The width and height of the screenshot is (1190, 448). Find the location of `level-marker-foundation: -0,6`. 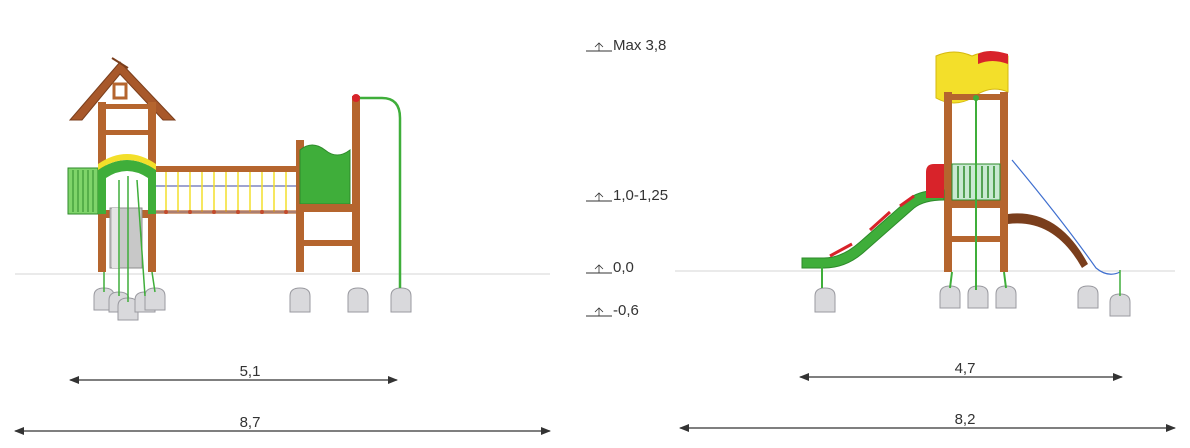

level-marker-foundation: -0,6 is located at coordinates (612, 310).